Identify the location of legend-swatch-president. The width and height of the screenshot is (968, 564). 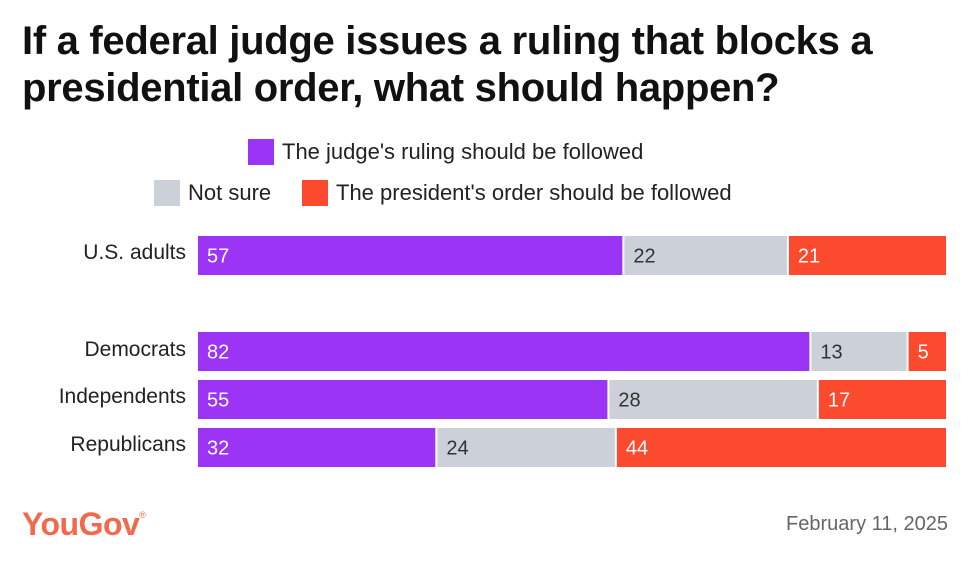
(315, 193).